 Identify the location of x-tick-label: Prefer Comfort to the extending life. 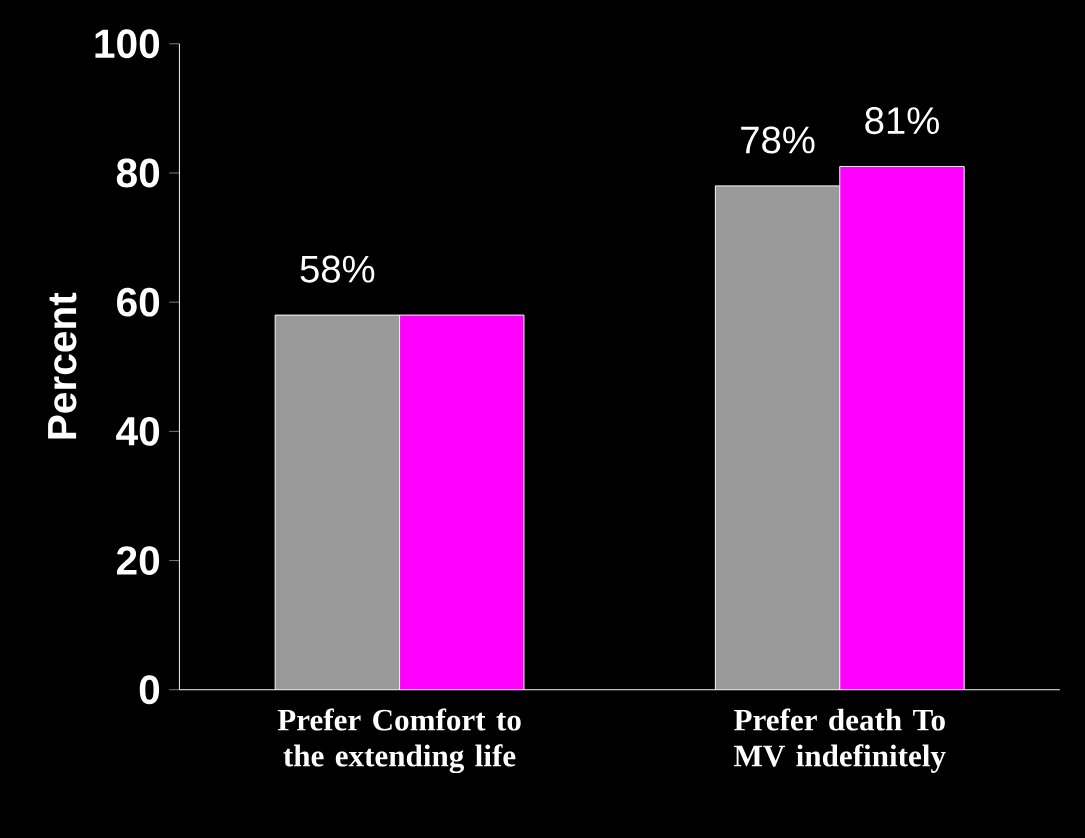
(399, 741).